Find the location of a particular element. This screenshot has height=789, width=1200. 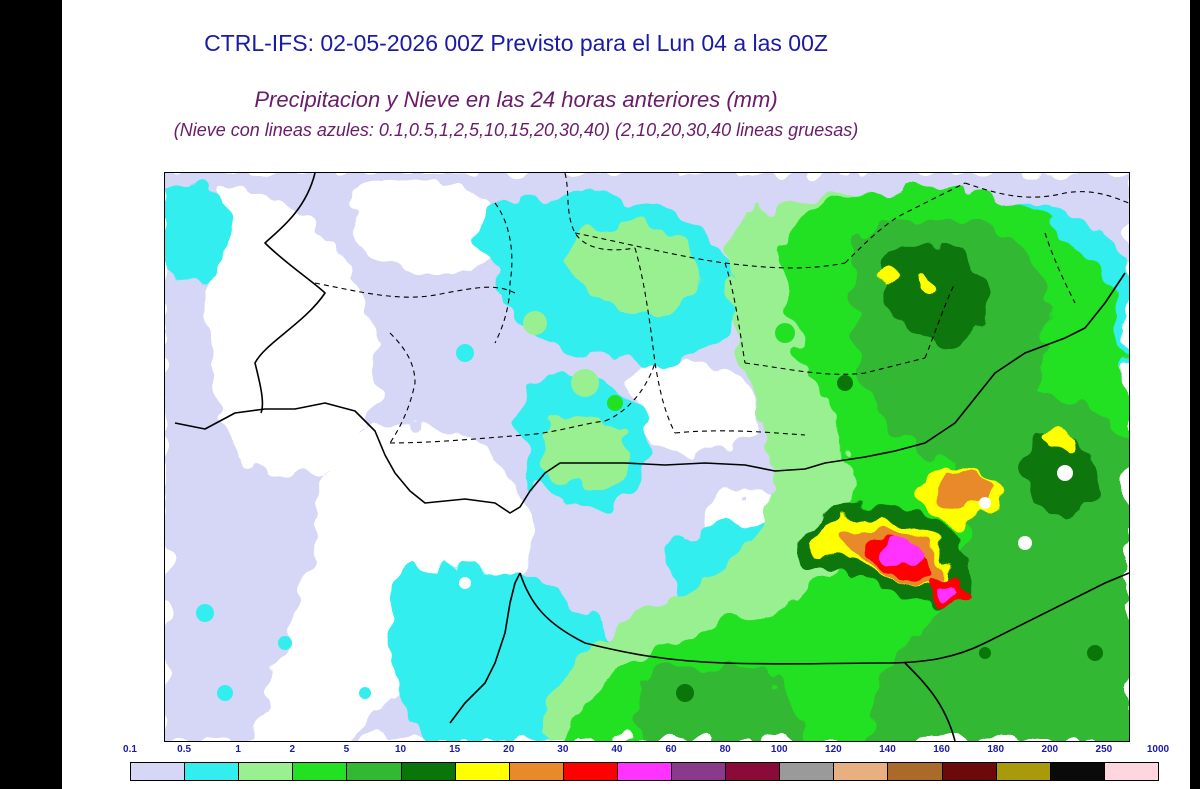

legend-tick-label: 160 is located at coordinates (941, 749).